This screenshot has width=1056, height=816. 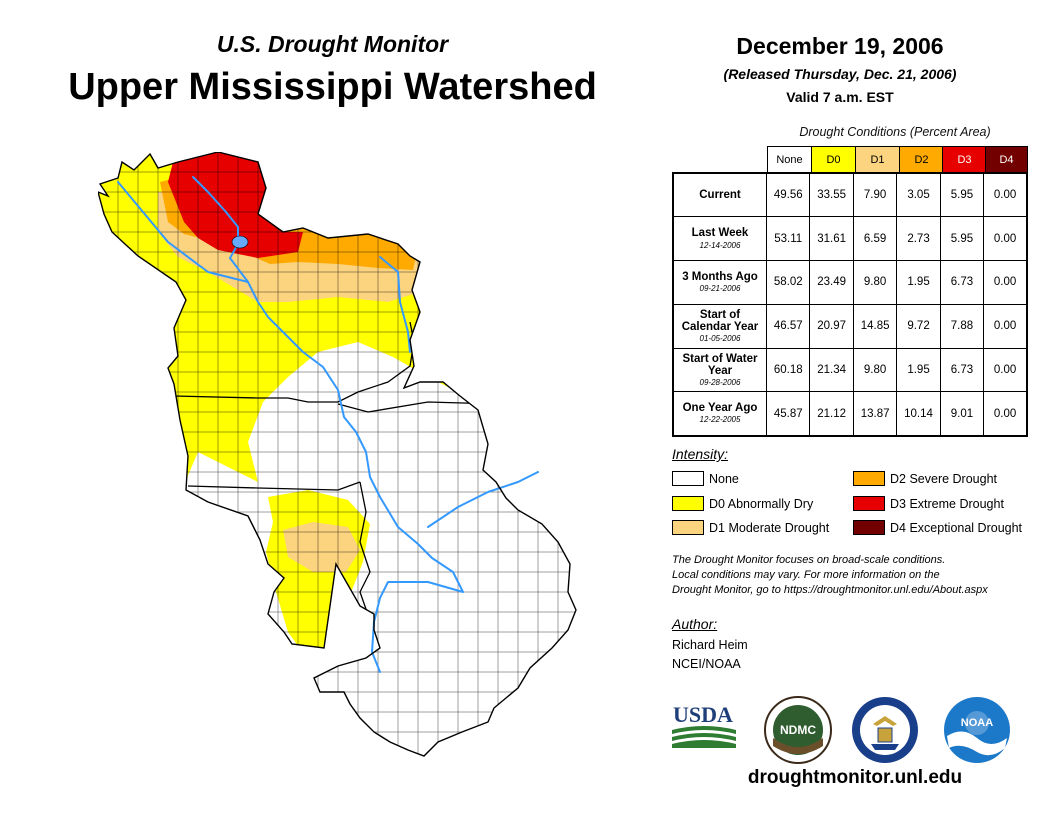 I want to click on row-date: 12-22-2005, so click(x=720, y=420).